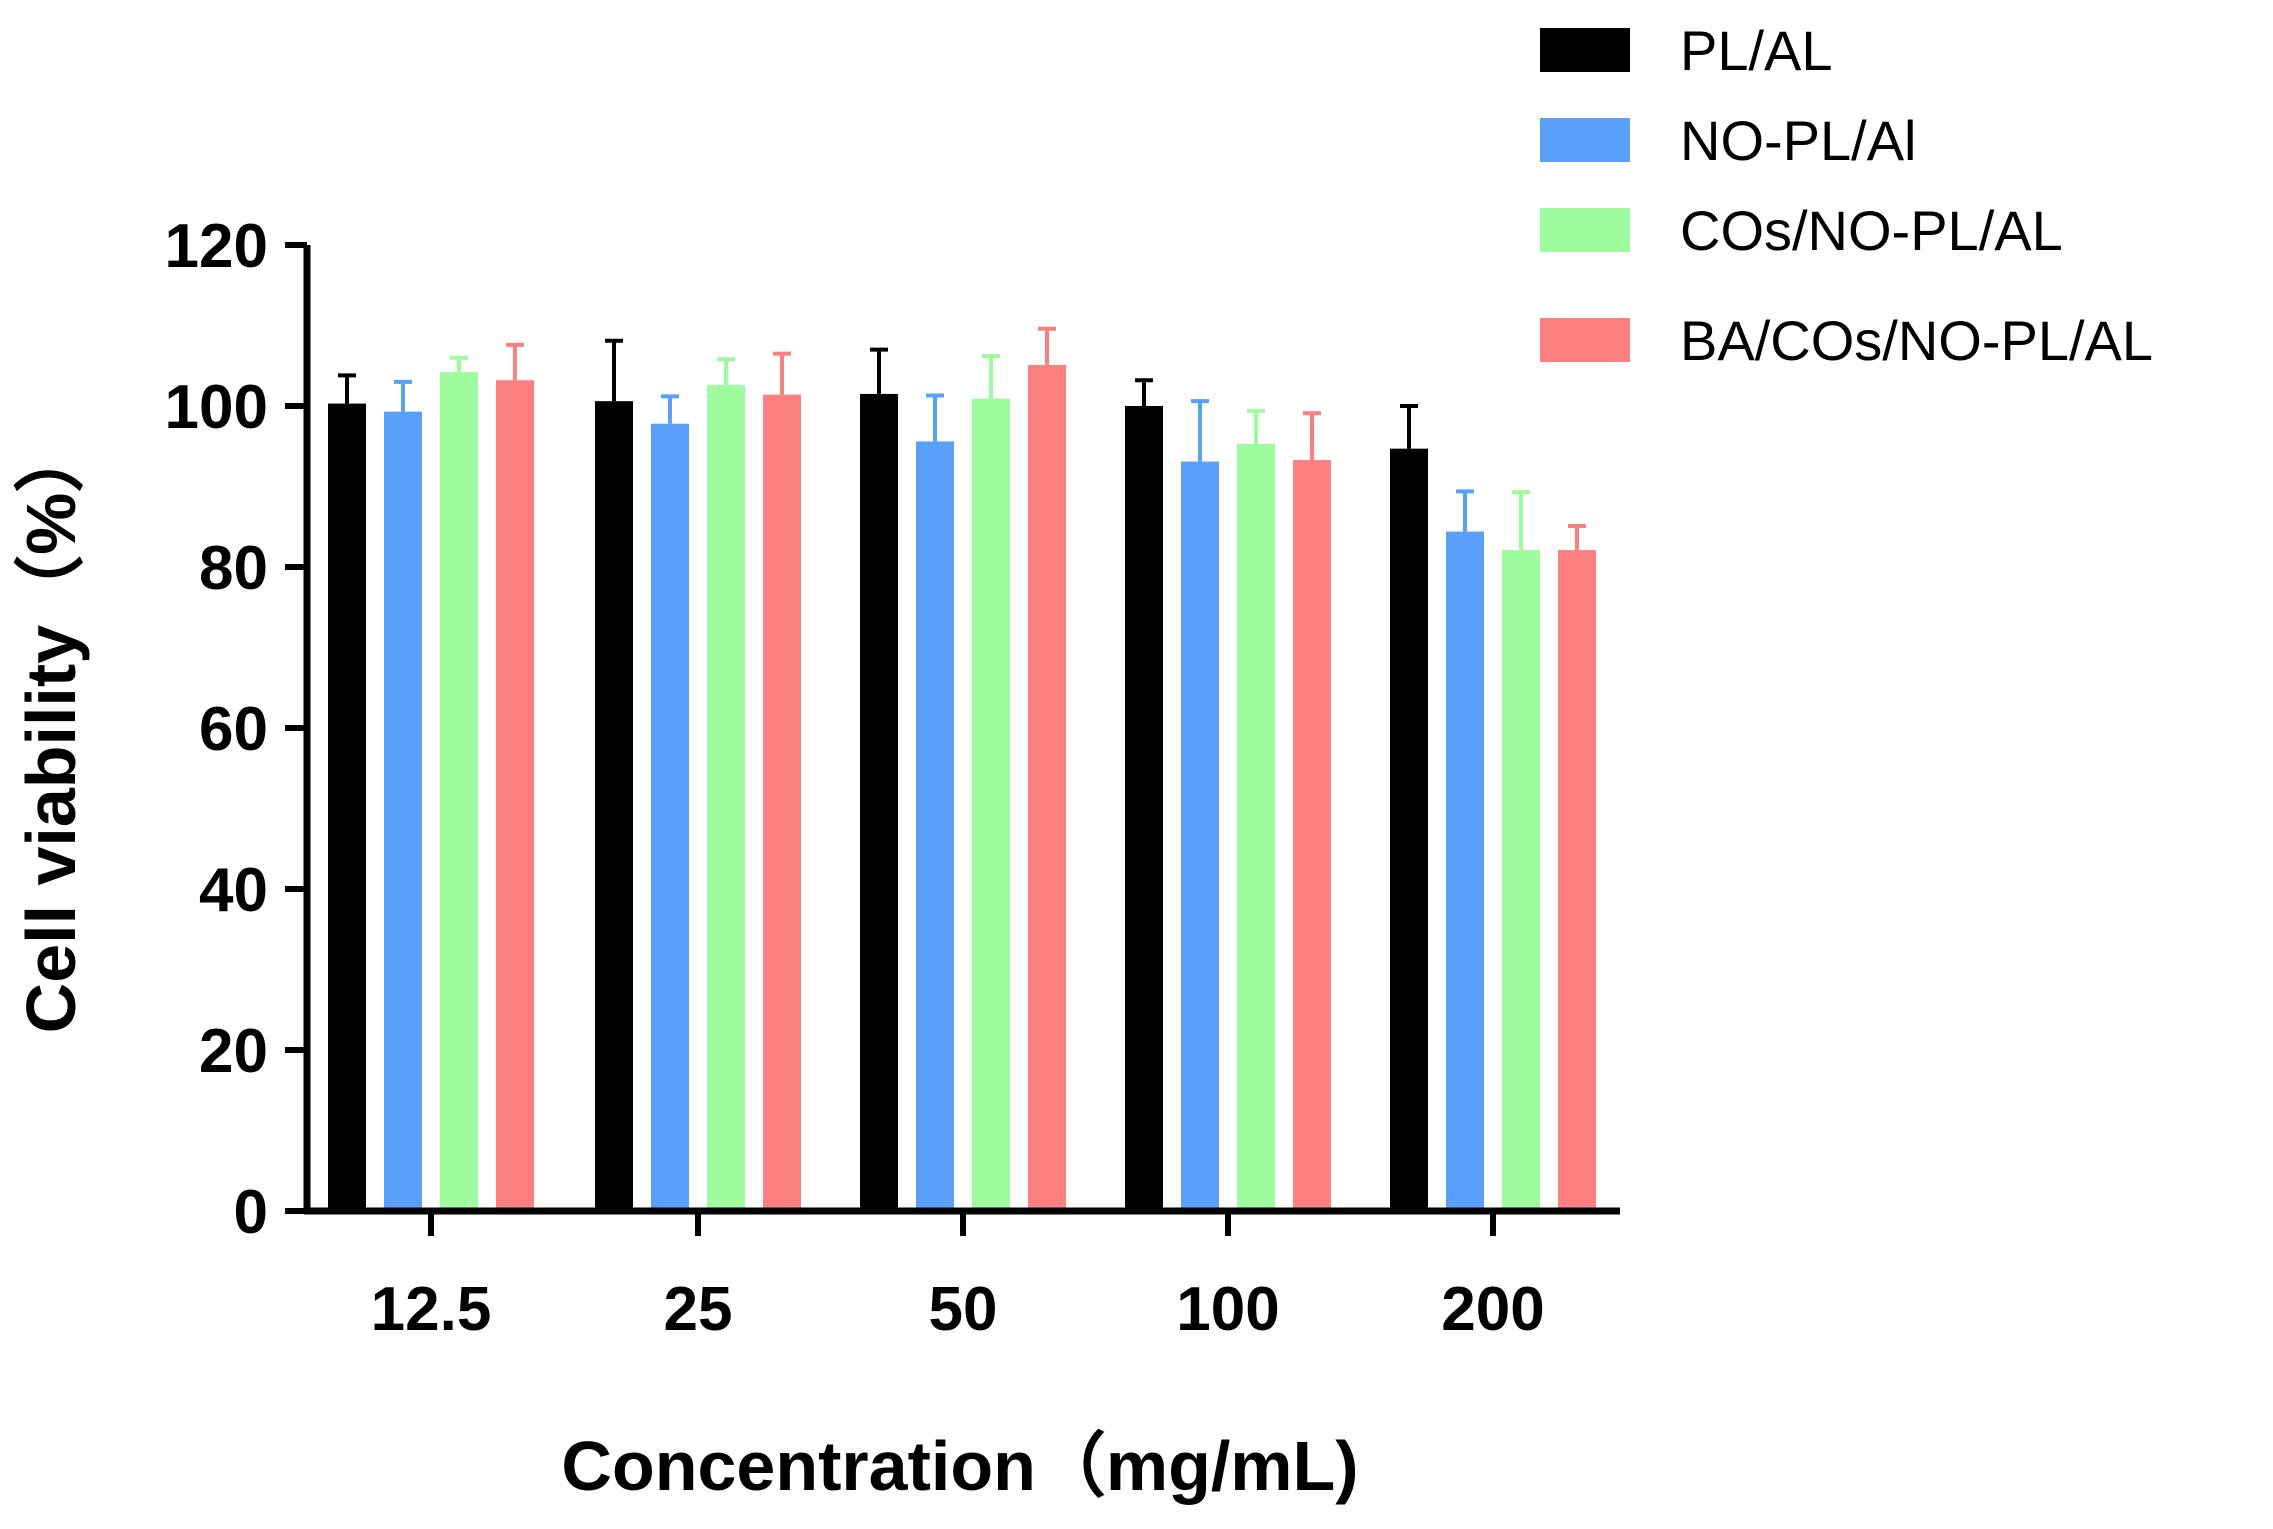 Image resolution: width=2273 pixels, height=1529 pixels. What do you see at coordinates (233, 1051) in the screenshot?
I see `y-tick-label: 20` at bounding box center [233, 1051].